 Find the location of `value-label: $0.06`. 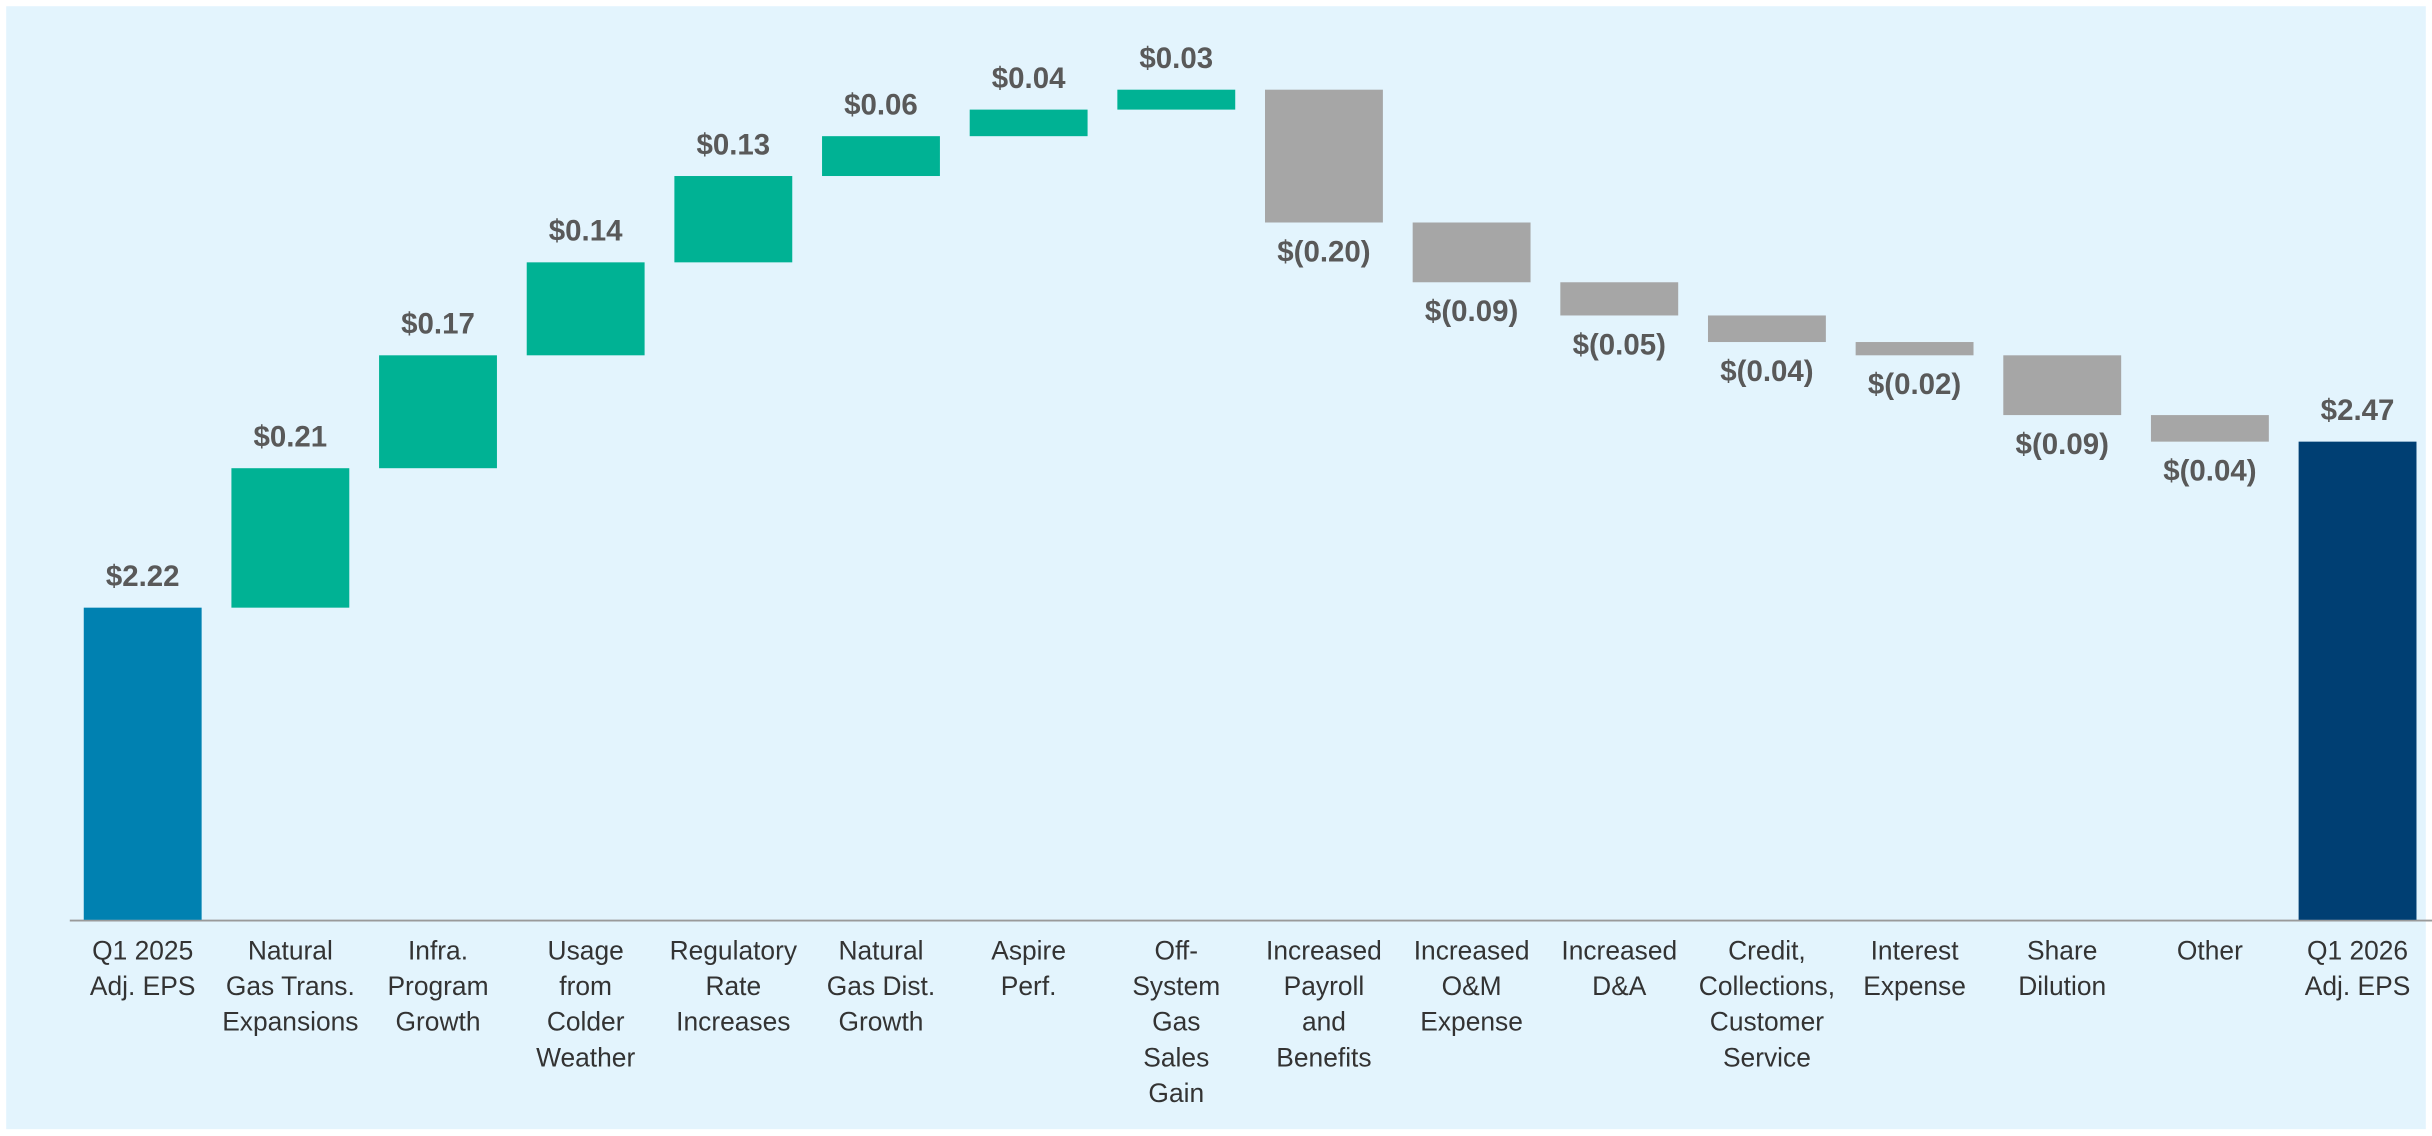

value-label: $0.06 is located at coordinates (881, 104).